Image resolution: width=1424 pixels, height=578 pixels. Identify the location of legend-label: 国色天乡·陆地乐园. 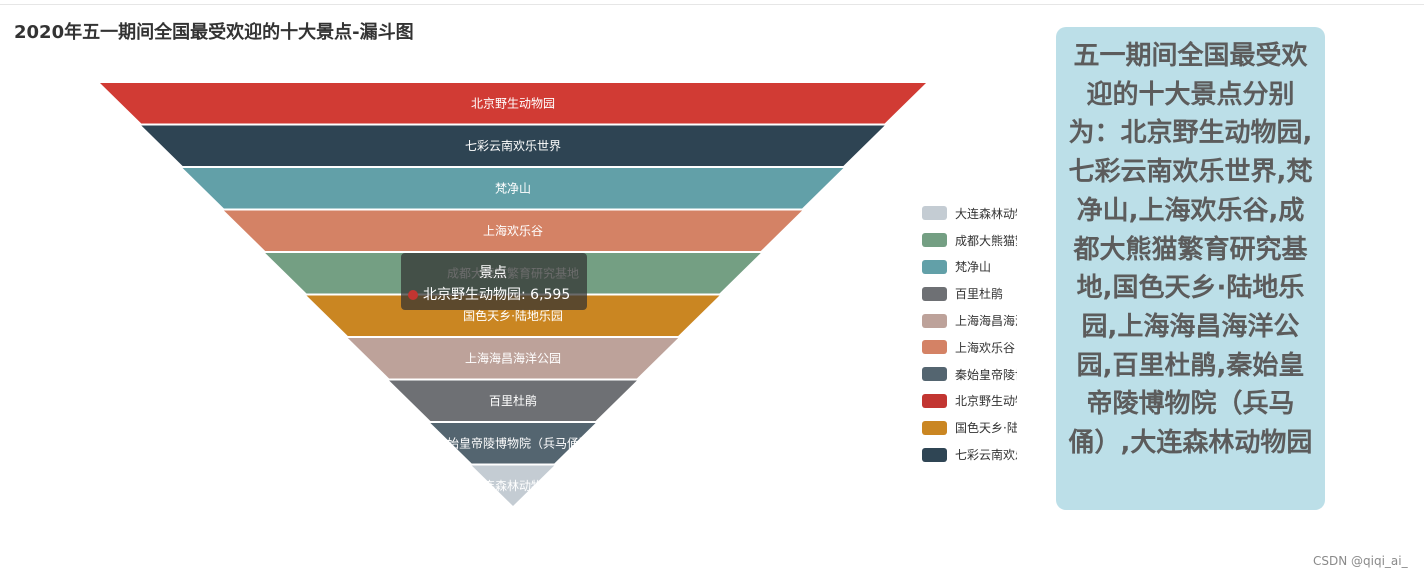
(986, 428).